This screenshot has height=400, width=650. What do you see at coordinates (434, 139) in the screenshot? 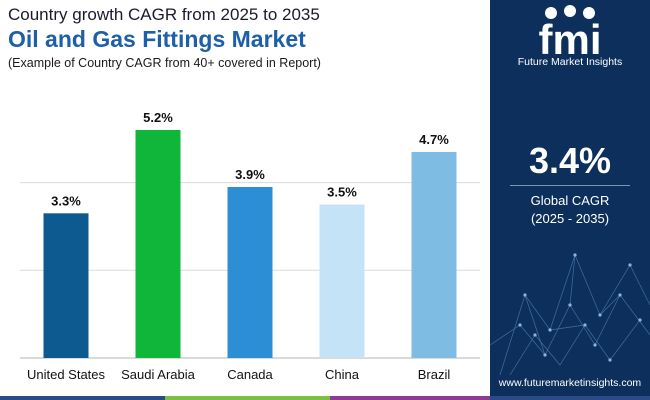
I see `data-label: 4.7%` at bounding box center [434, 139].